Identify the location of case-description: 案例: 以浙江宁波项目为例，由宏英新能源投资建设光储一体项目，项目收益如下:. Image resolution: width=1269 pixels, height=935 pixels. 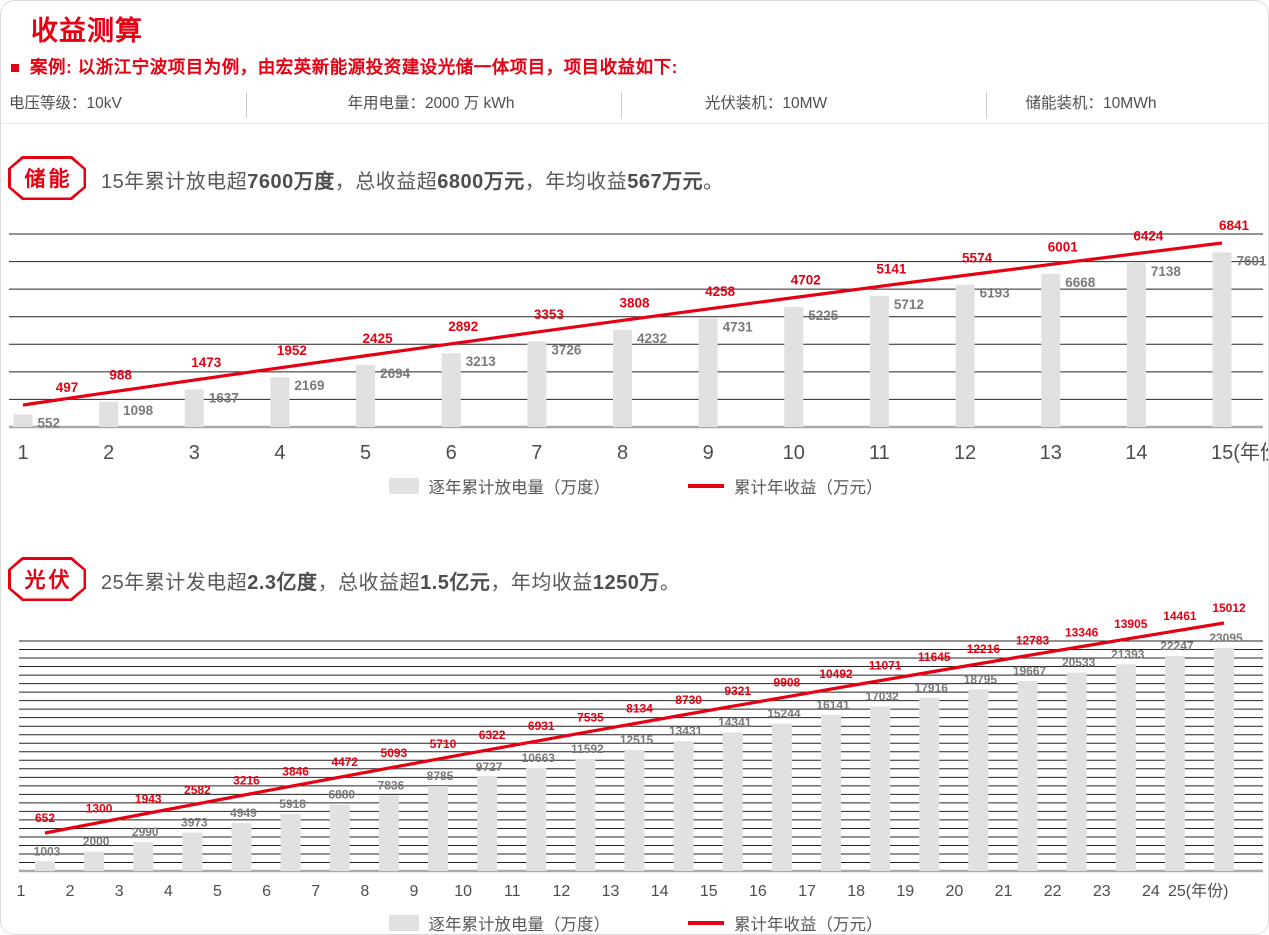
(354, 67).